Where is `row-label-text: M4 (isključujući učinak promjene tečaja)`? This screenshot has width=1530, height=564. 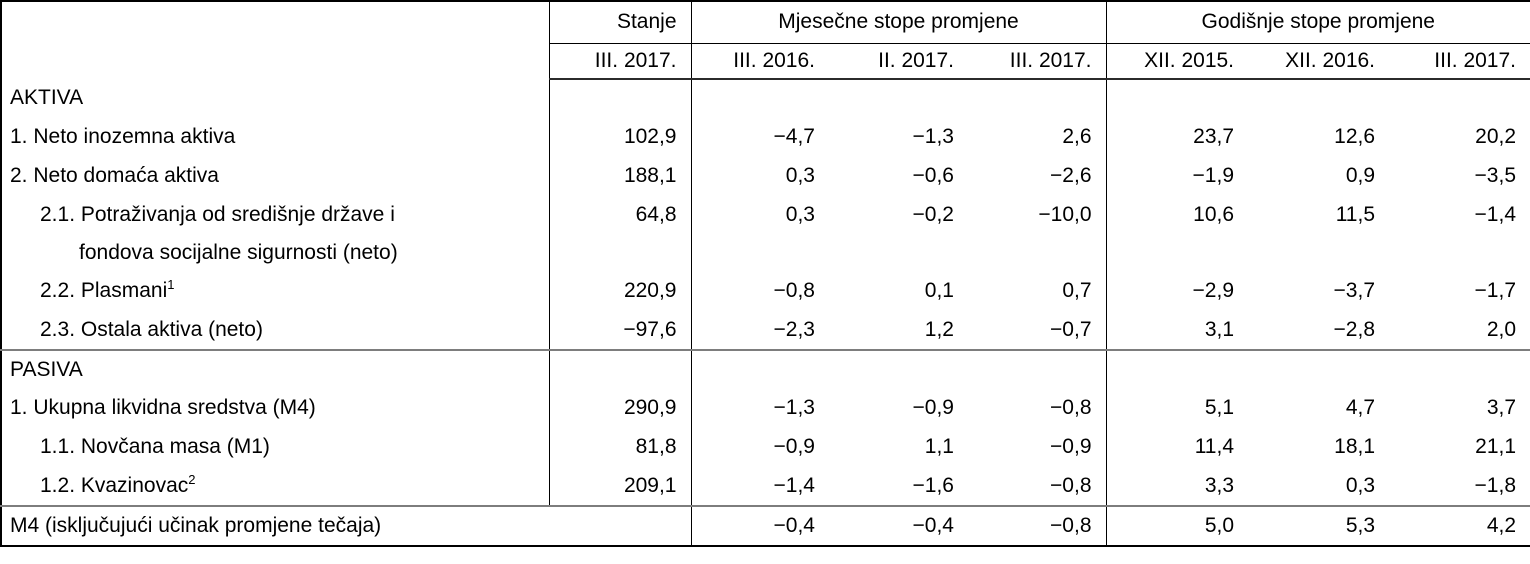
row-label-text: M4 (isključujući učinak promjene tečaja) is located at coordinates (196, 525).